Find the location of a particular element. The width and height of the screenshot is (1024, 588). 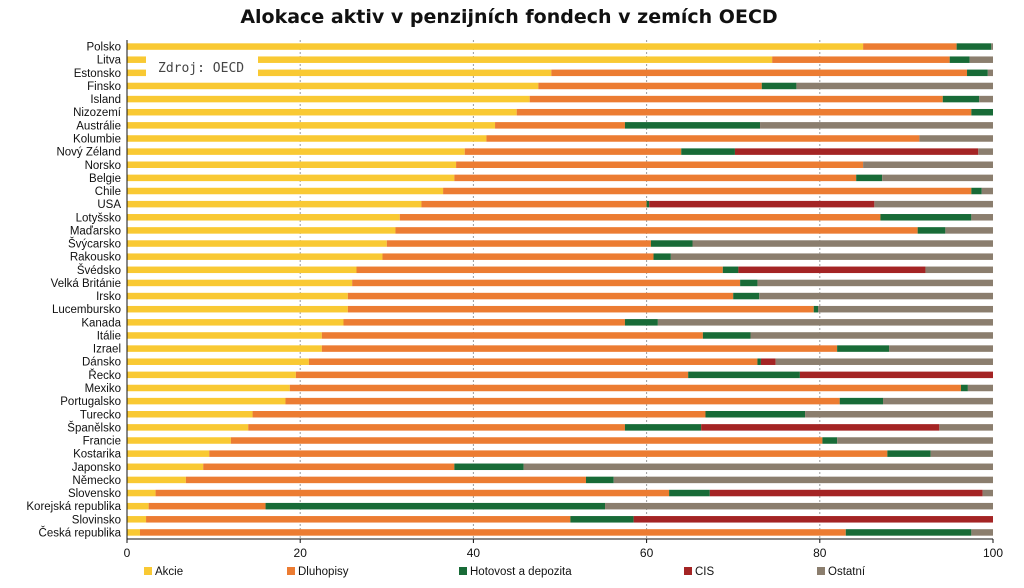

bar-nemecko-hotovost-a-depozita is located at coordinates (599, 480).